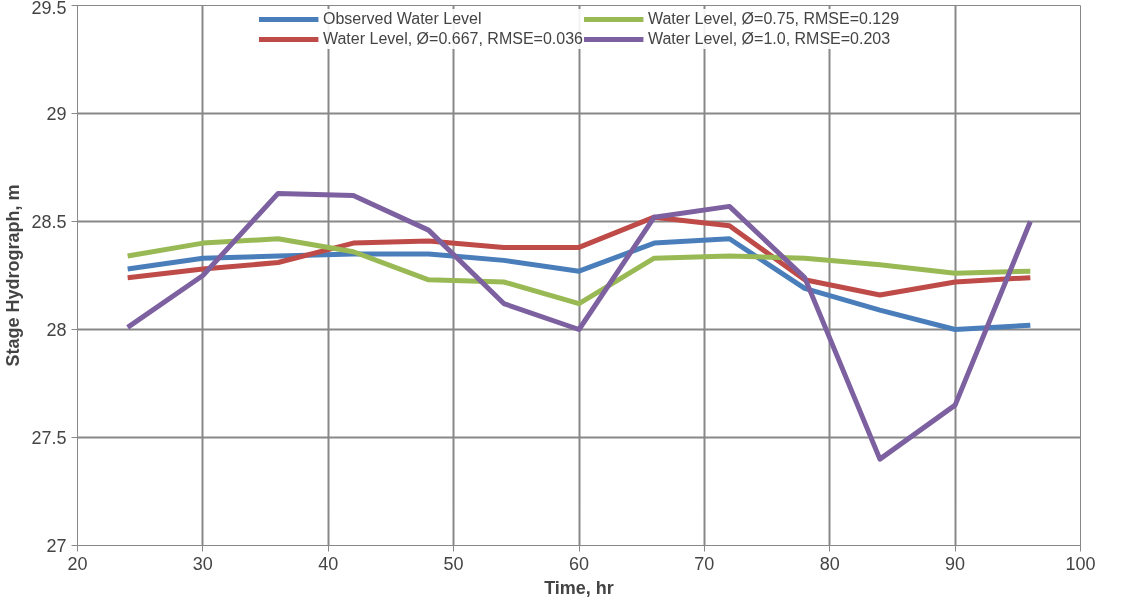 This screenshot has height=616, width=1137. Describe the element at coordinates (453, 563) in the screenshot. I see `x-tick-label: 50` at that location.